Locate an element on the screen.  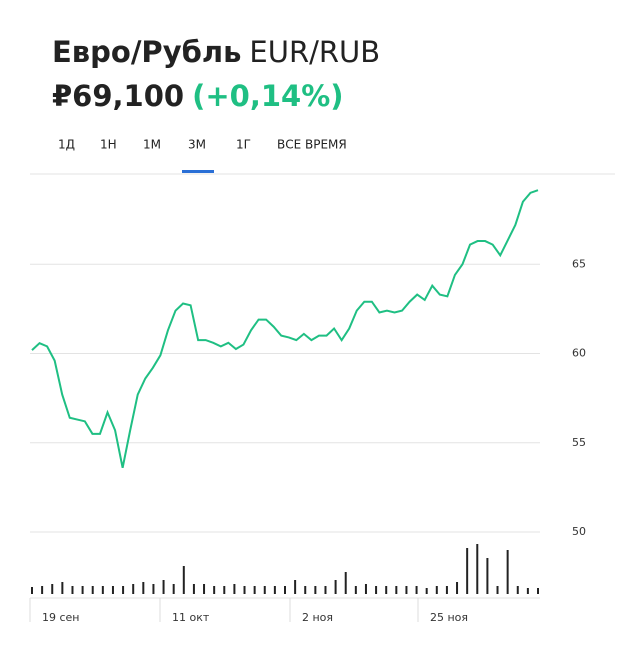
price: ₽69,100 is located at coordinates (118, 96).